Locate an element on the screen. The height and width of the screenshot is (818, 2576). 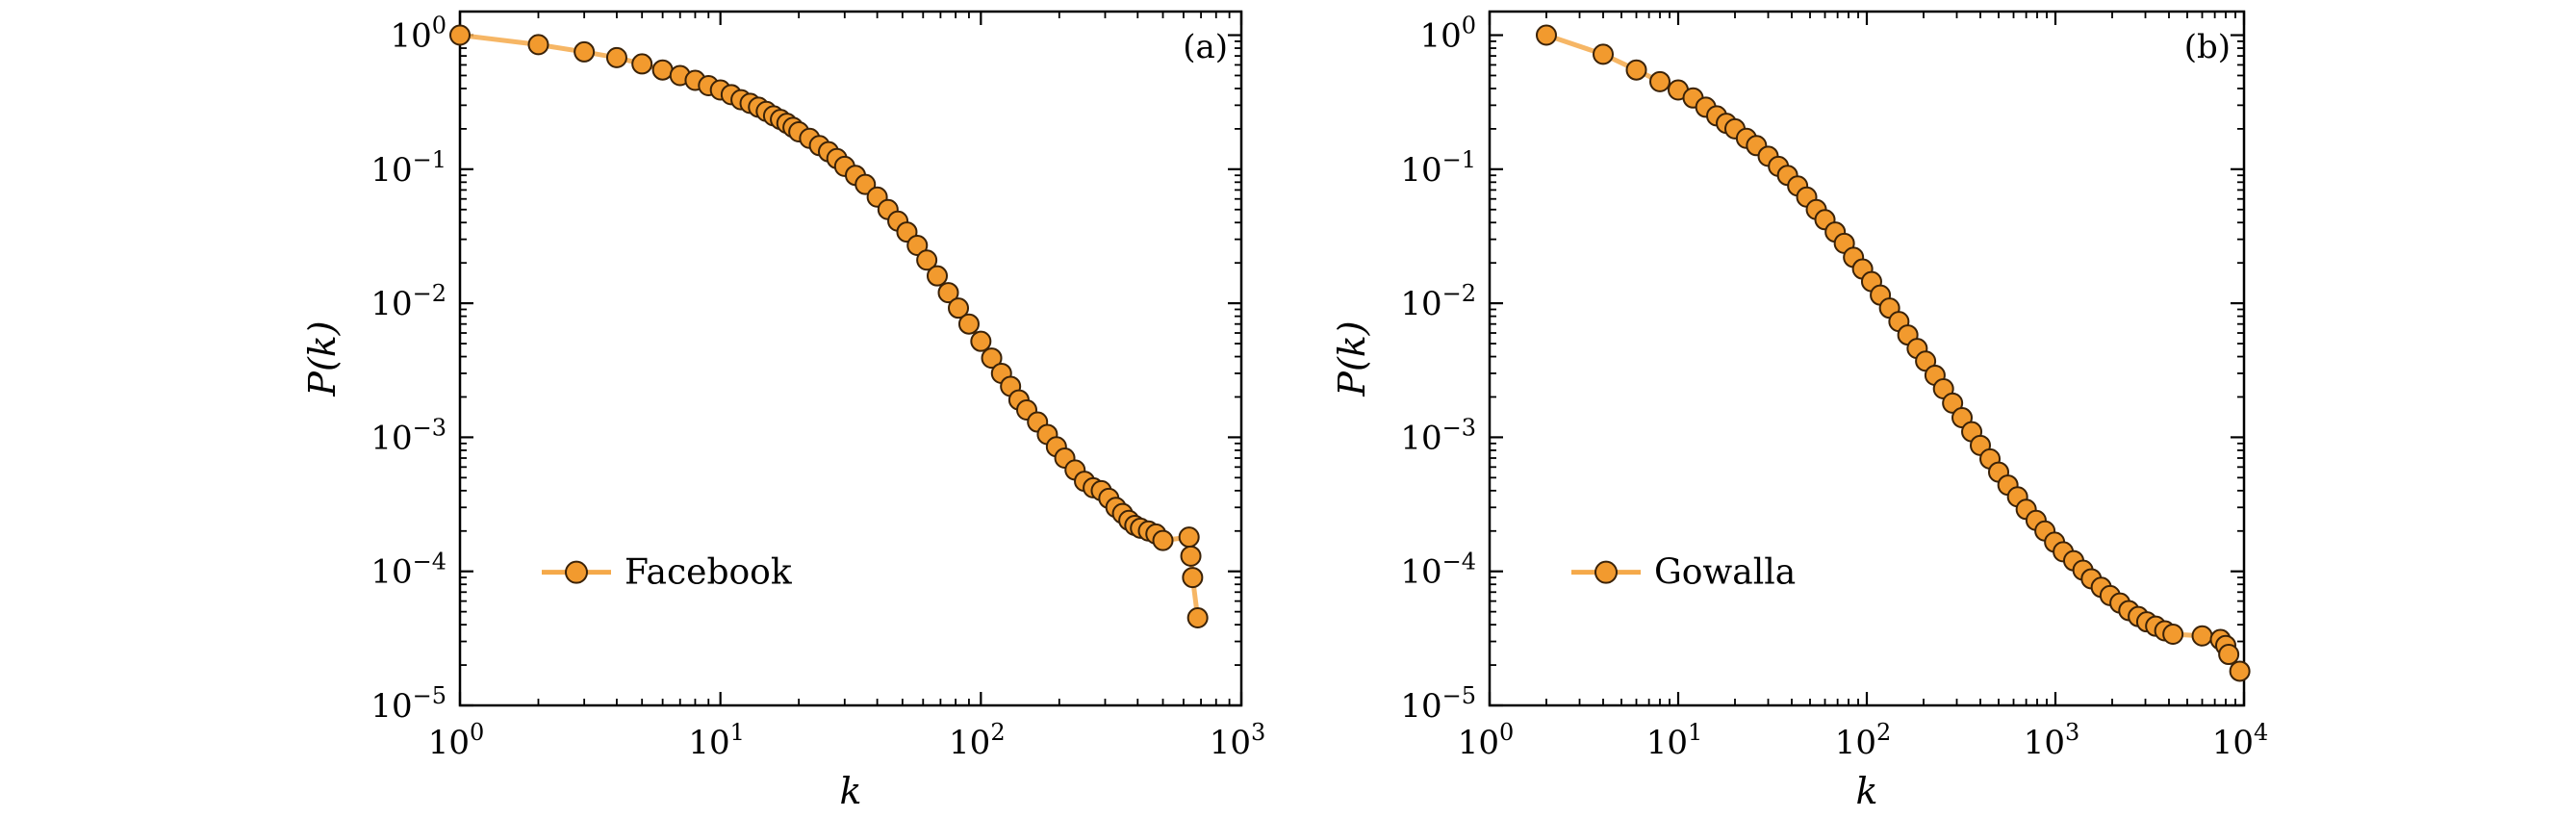
panel-label: (b) is located at coordinates (2207, 47).